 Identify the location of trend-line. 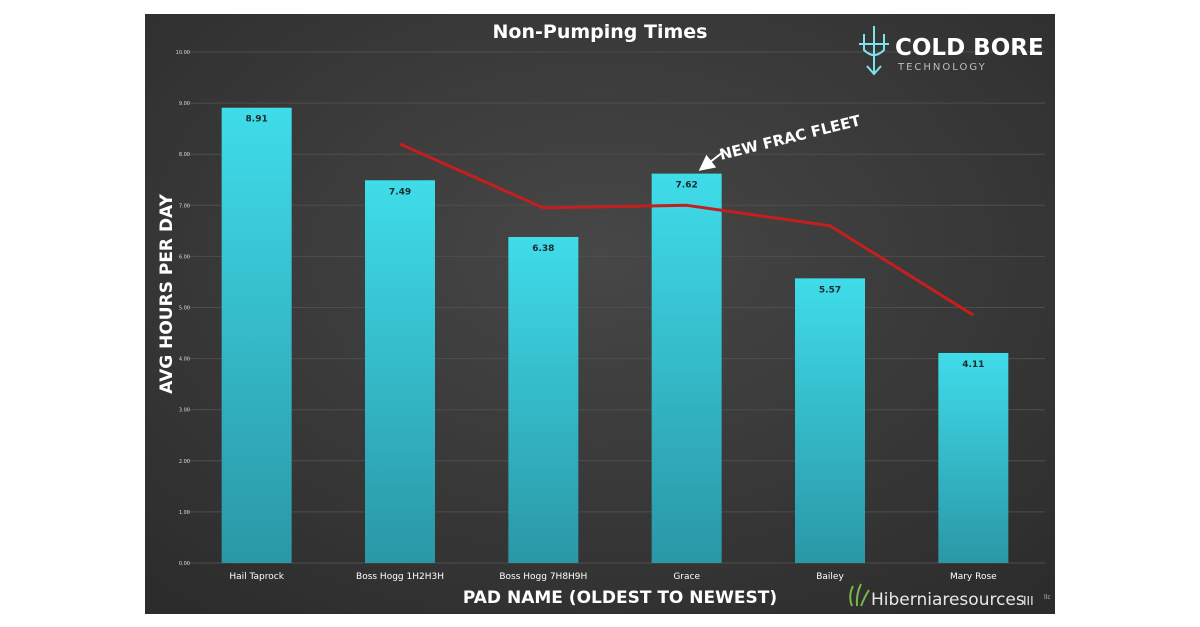
(687, 229).